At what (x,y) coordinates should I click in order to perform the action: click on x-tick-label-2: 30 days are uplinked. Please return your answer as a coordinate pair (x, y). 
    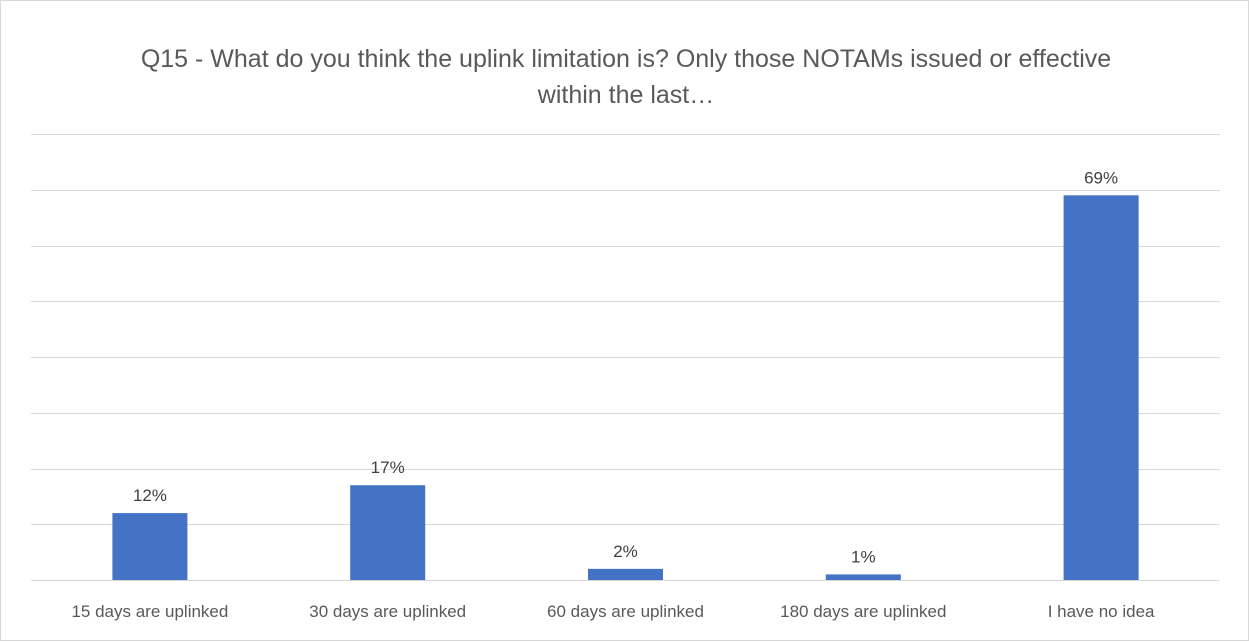
    Looking at the image, I should click on (387, 611).